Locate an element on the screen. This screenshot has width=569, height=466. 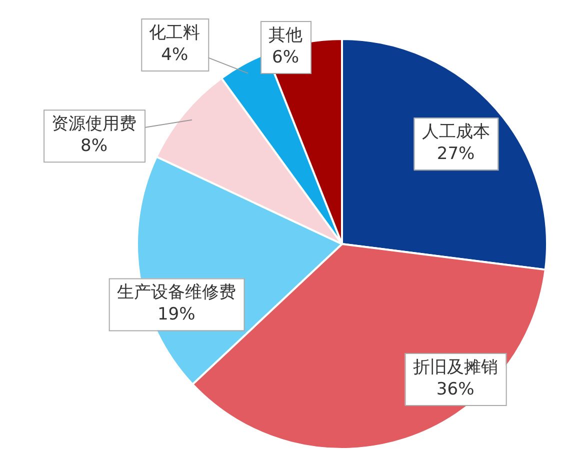
slice-label: 折旧及摊销 is located at coordinates (455, 367).